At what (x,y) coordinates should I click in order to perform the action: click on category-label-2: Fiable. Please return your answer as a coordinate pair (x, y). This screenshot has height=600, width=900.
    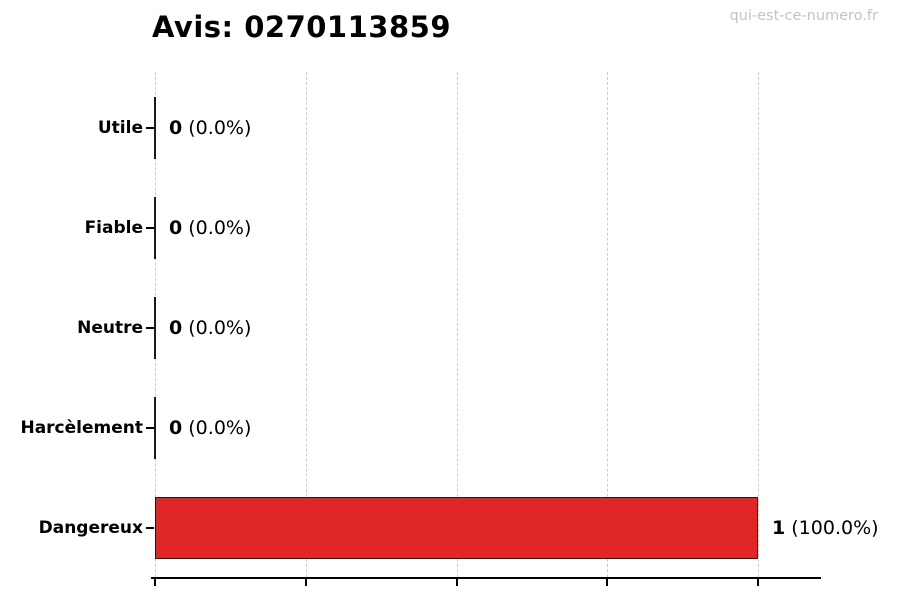
    Looking at the image, I should click on (113, 227).